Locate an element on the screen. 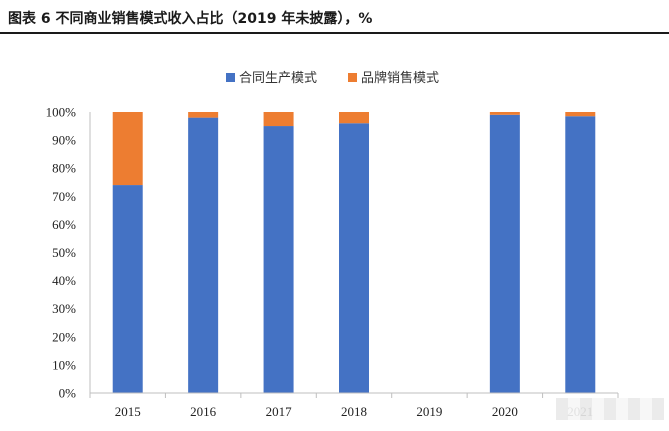 Image resolution: width=669 pixels, height=431 pixels. legend-label-1: 合同生产模式 is located at coordinates (278, 78).